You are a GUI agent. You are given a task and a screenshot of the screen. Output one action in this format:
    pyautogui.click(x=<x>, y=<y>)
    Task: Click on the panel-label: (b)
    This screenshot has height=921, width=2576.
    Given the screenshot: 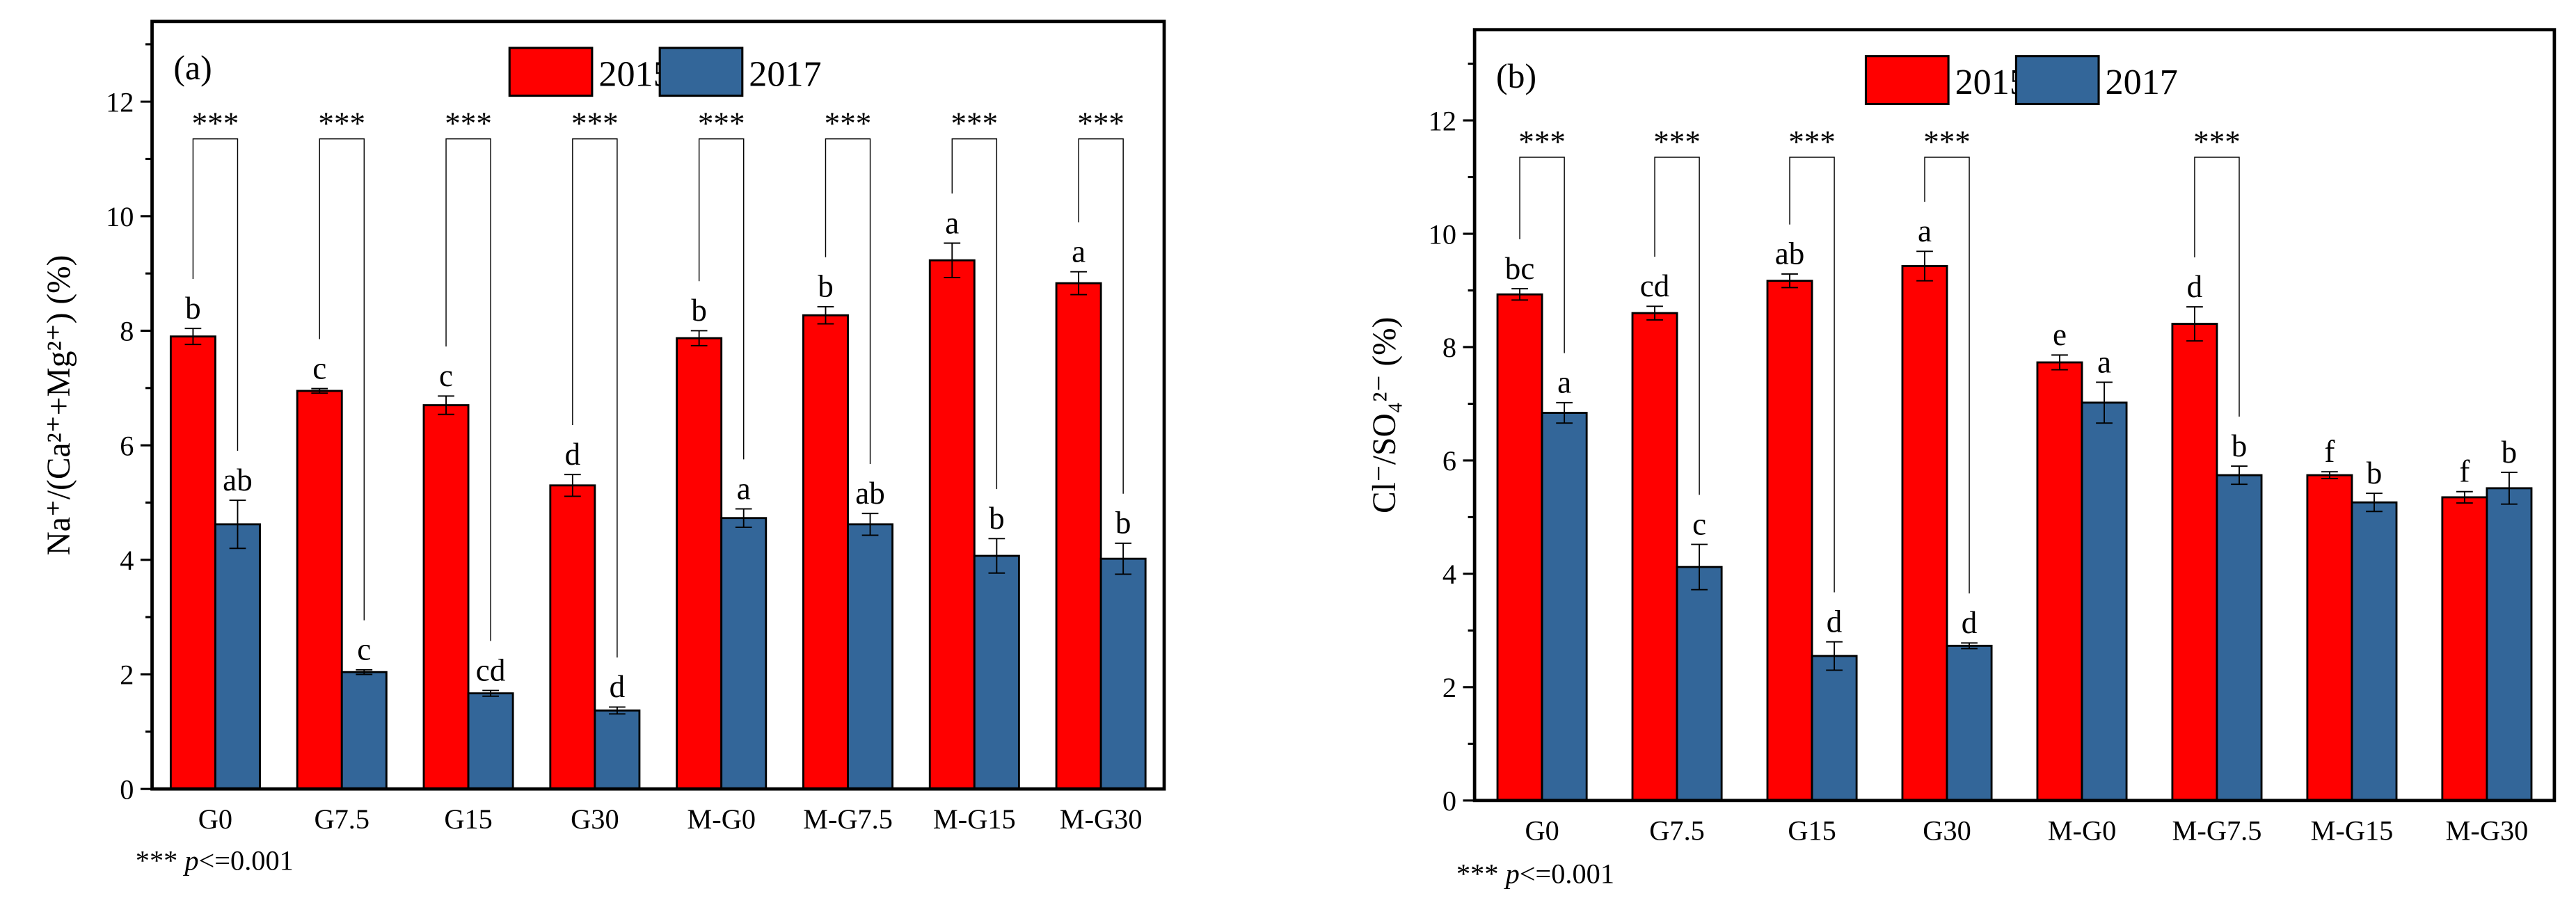 What is the action you would take?
    pyautogui.click(x=1516, y=76)
    